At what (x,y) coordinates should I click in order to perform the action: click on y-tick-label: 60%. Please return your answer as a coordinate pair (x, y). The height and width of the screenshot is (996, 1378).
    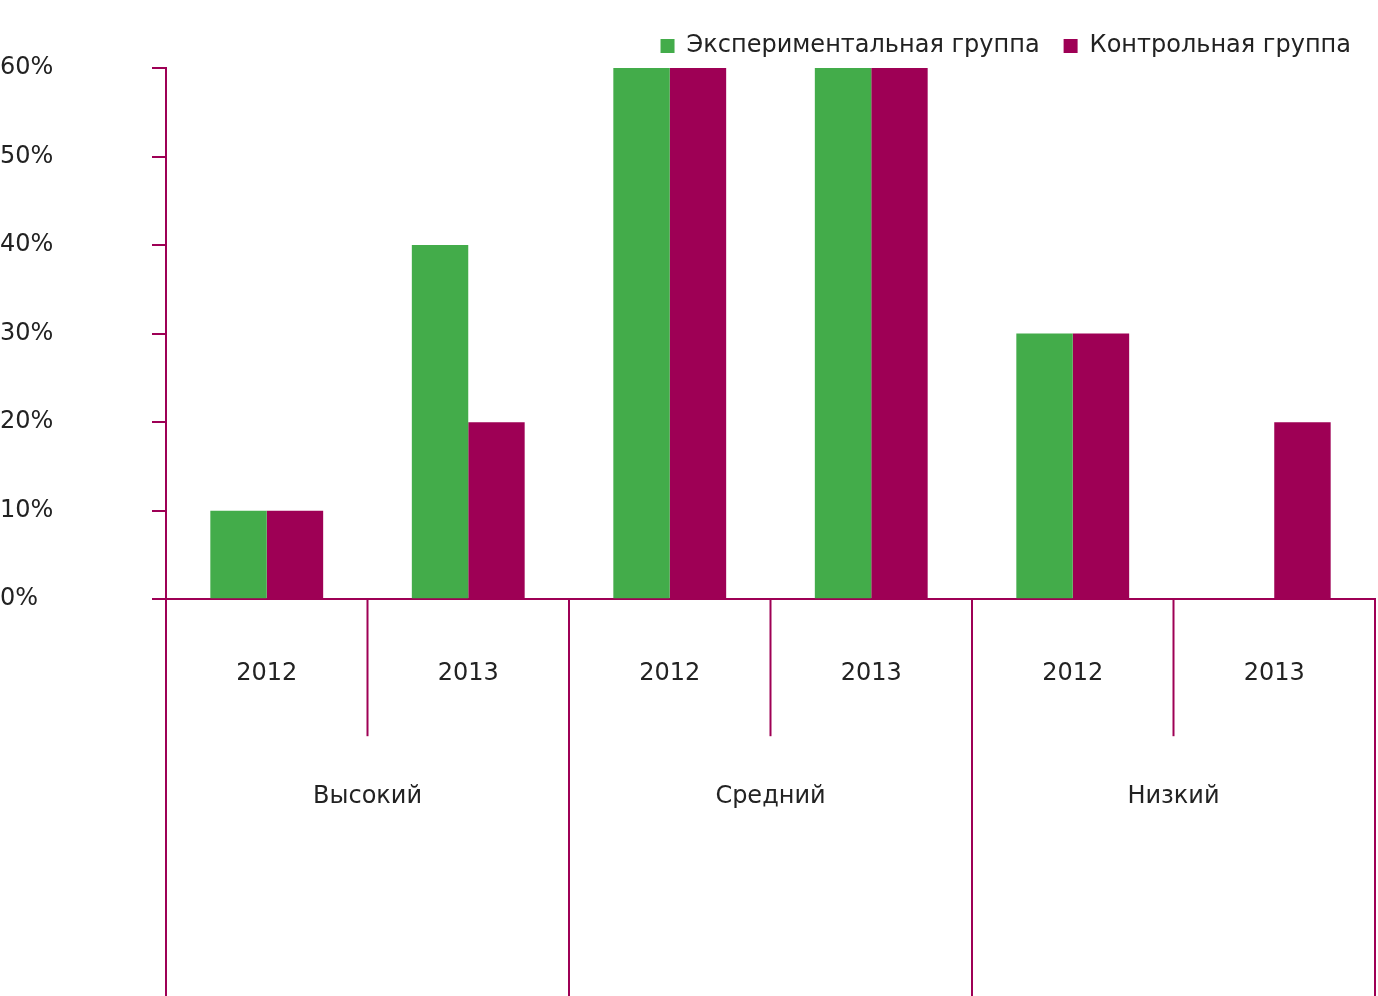
    Looking at the image, I should click on (27, 66).